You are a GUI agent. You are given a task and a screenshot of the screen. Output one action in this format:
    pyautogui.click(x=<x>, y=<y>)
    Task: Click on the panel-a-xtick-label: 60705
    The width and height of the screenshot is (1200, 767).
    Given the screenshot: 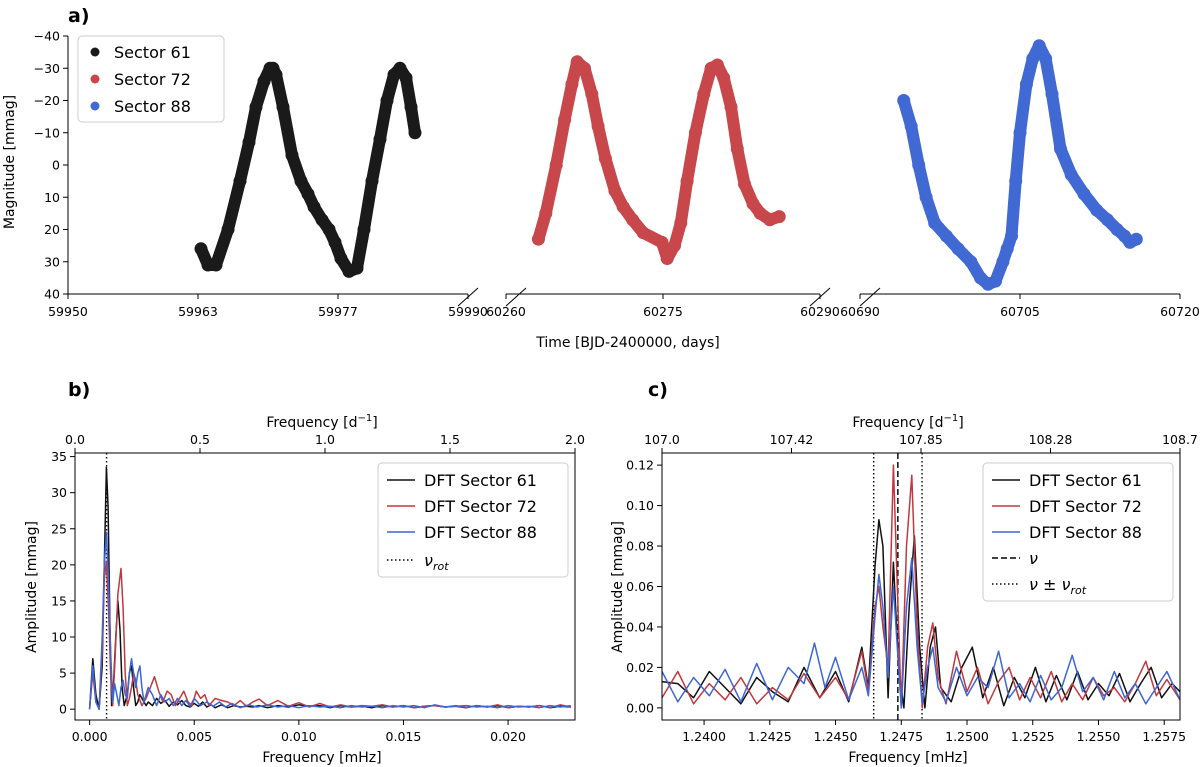 What is the action you would take?
    pyautogui.click(x=1020, y=311)
    